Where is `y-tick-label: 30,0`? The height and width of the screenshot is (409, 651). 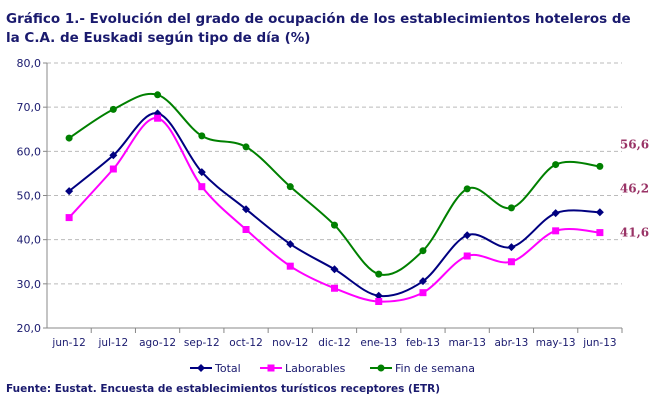 y-tick-label: 30,0 is located at coordinates (29, 284).